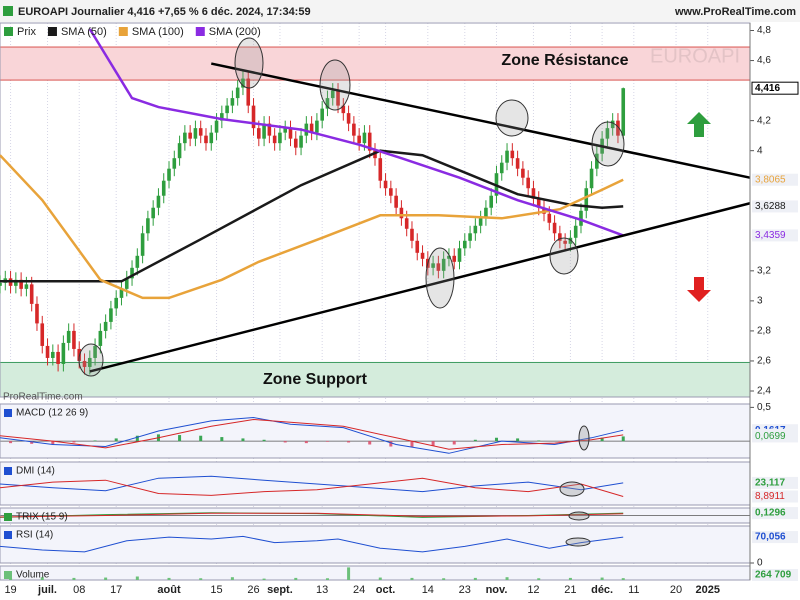 This screenshot has width=800, height=600. Describe the element at coordinates (533, 590) in the screenshot. I see `x-tick-label: 12` at that location.